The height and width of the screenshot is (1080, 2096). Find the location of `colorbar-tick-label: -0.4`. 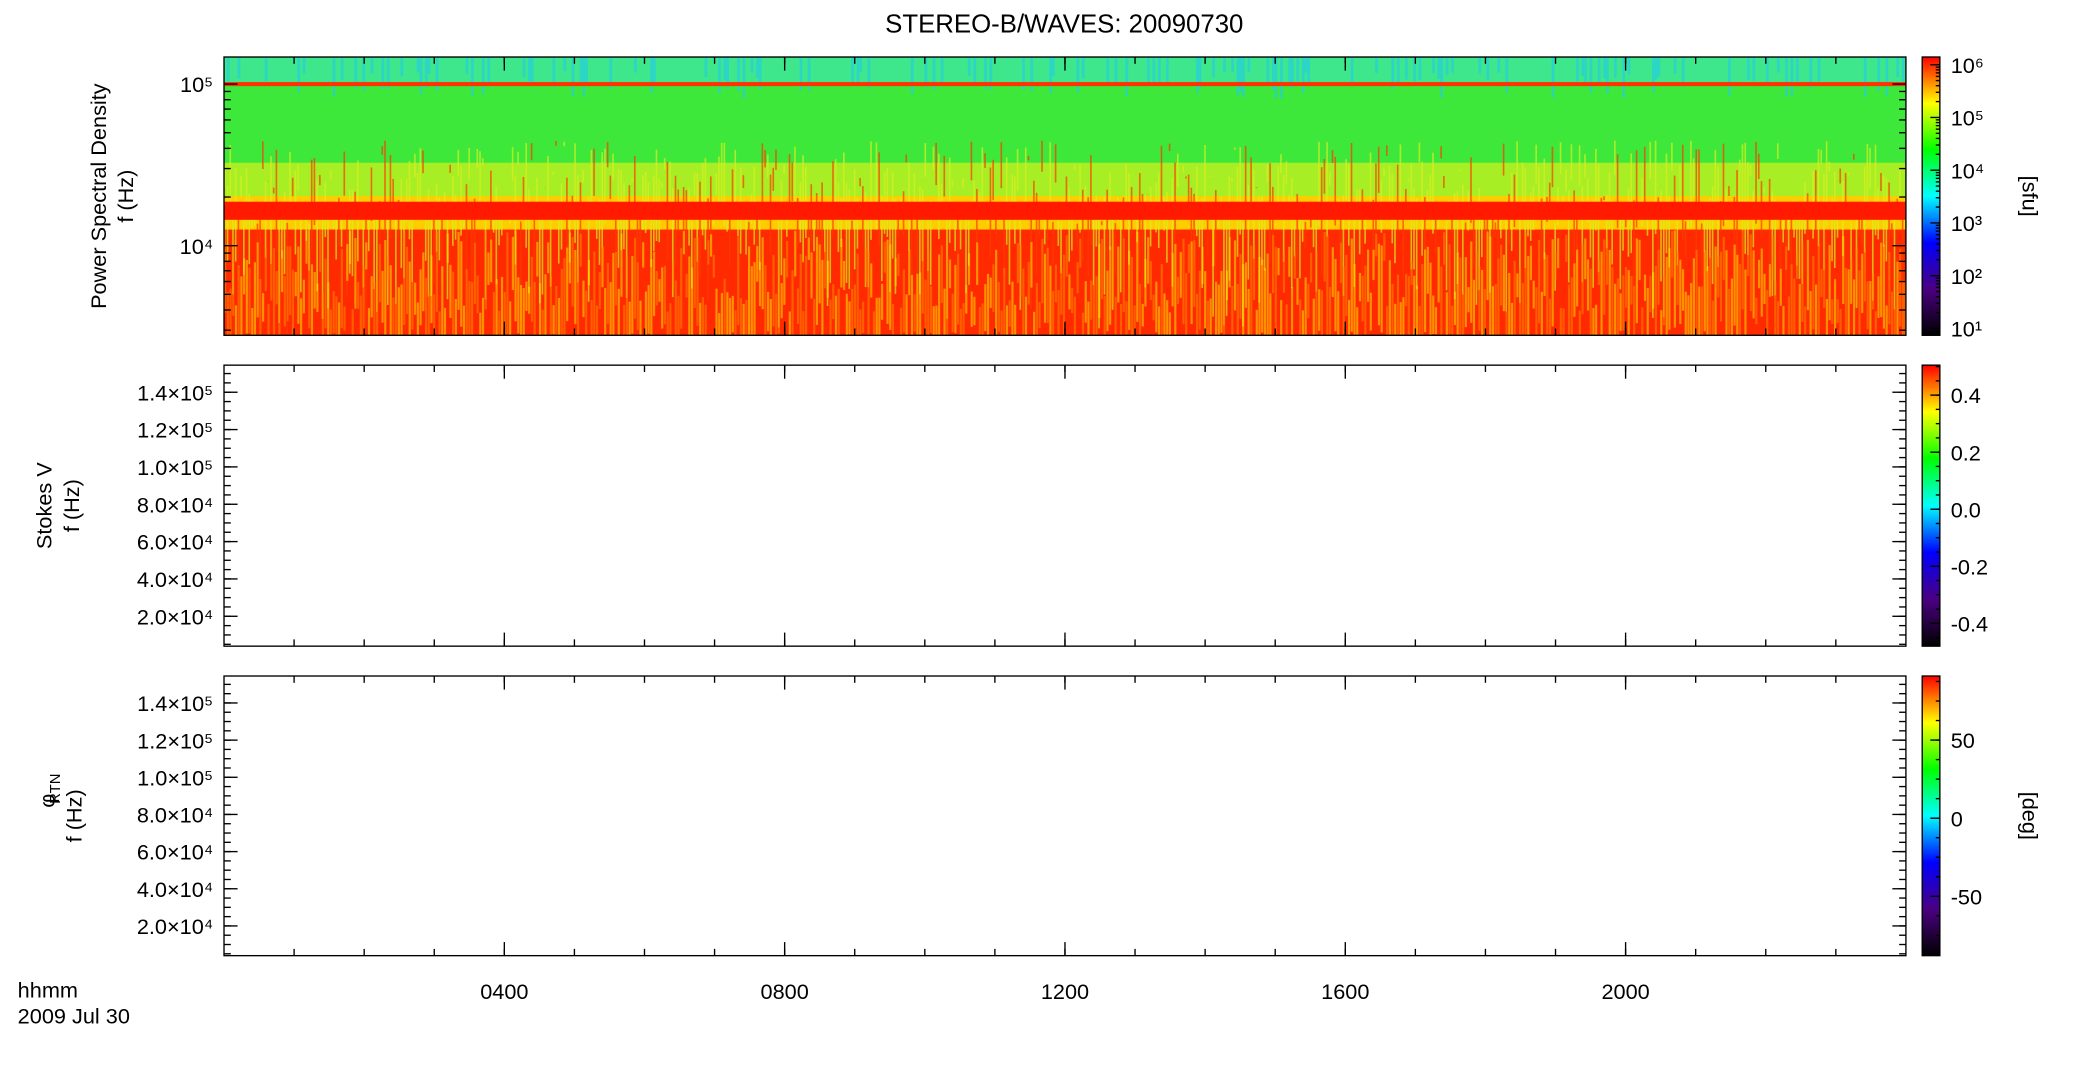

colorbar-tick-label: -0.4 is located at coordinates (1969, 623).